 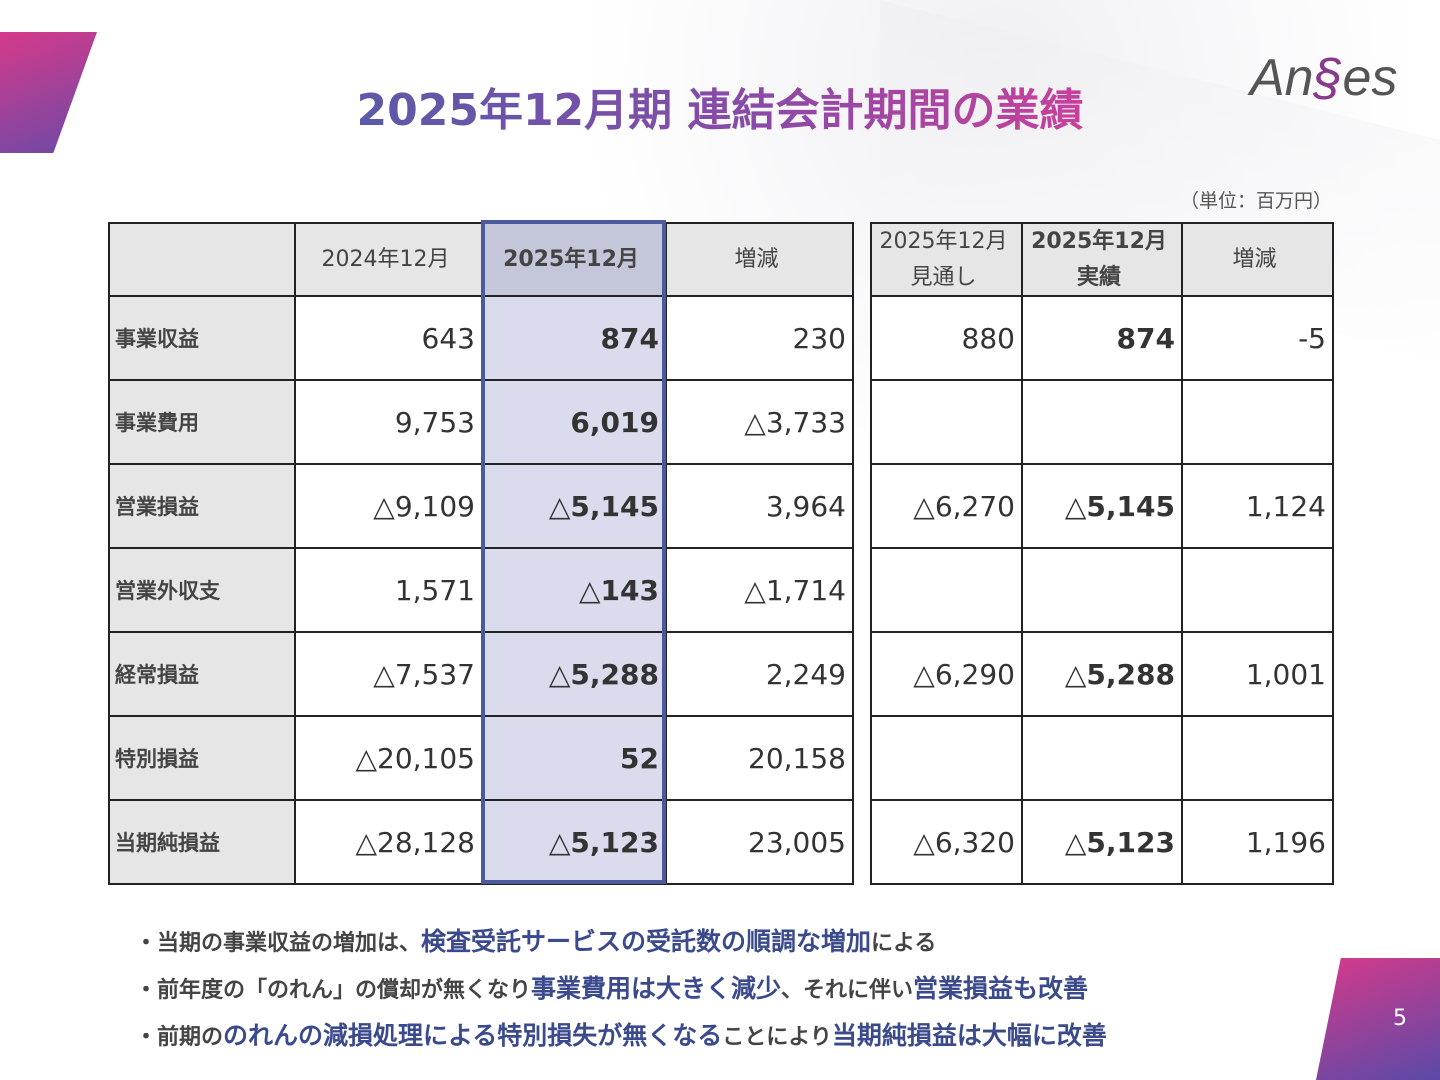 I want to click on value-cell: 9,753, so click(x=388, y=422).